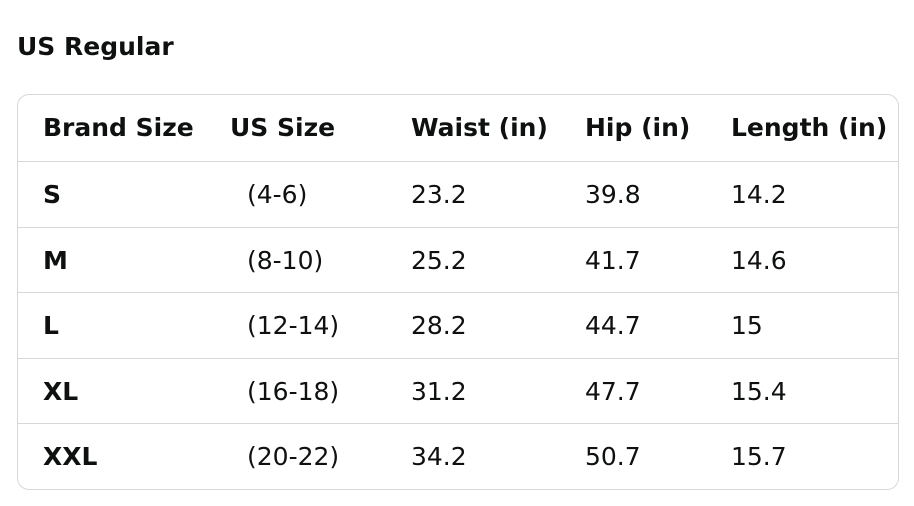  What do you see at coordinates (809, 127) in the screenshot?
I see `column-header: Length (in)` at bounding box center [809, 127].